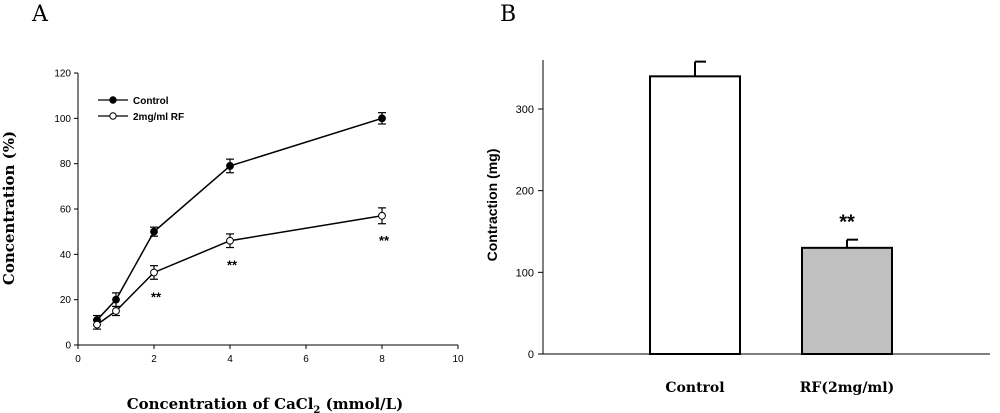 This screenshot has height=413, width=1000. What do you see at coordinates (113, 100) in the screenshot?
I see `legend-marker-control` at bounding box center [113, 100].